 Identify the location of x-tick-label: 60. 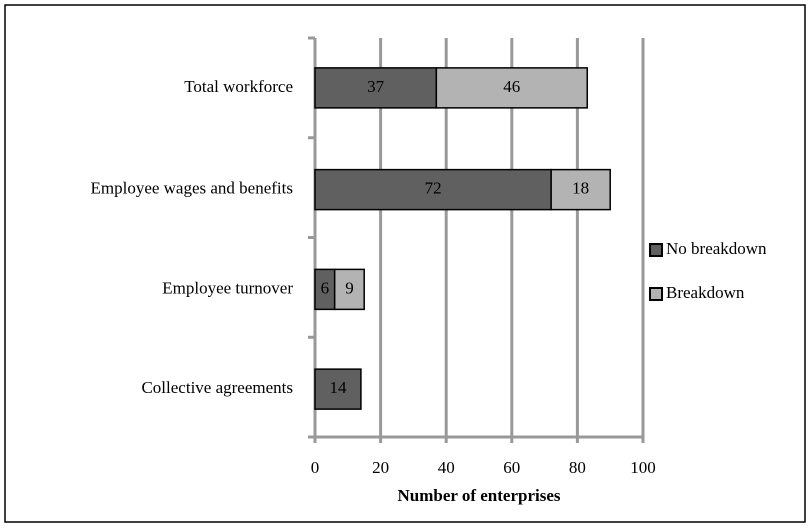
(511, 467).